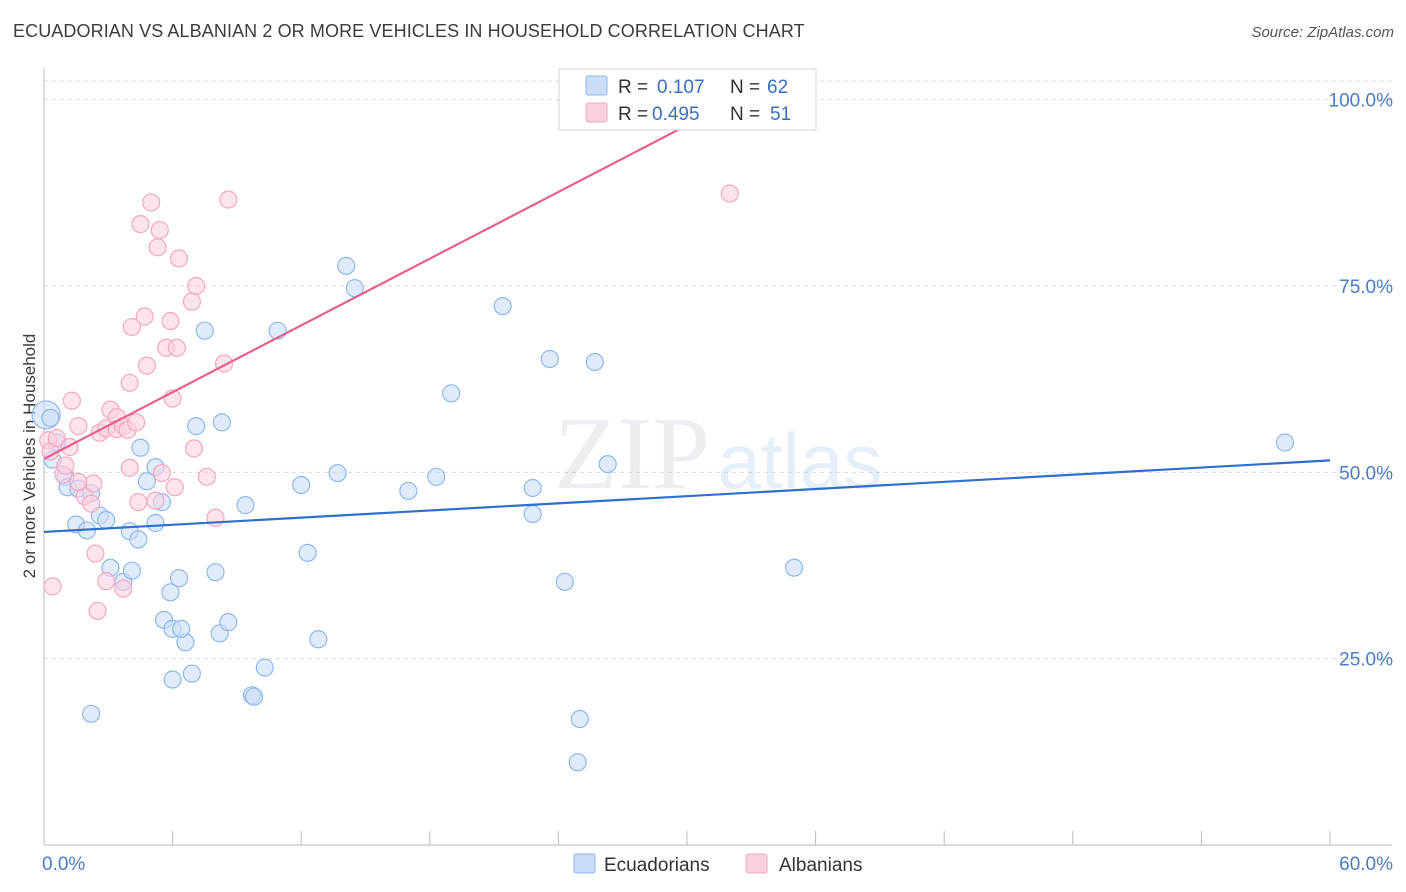 The height and width of the screenshot is (892, 1406). I want to click on legend-swatch-ecuadorians, so click(596, 85).